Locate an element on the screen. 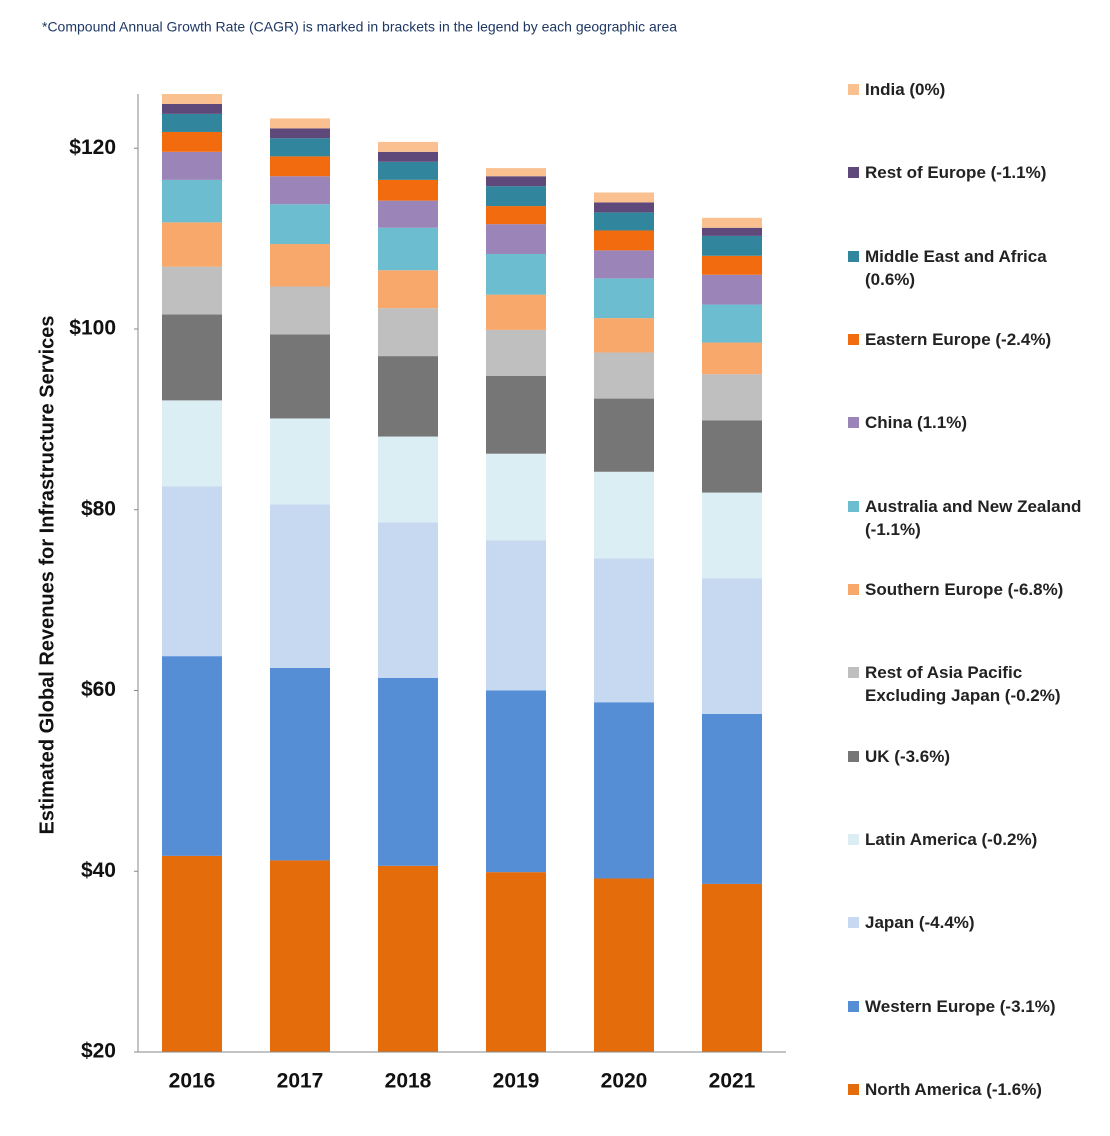 This screenshot has height=1136, width=1110. legend-item: North America (-1.6%) is located at coordinates (973, 1089).